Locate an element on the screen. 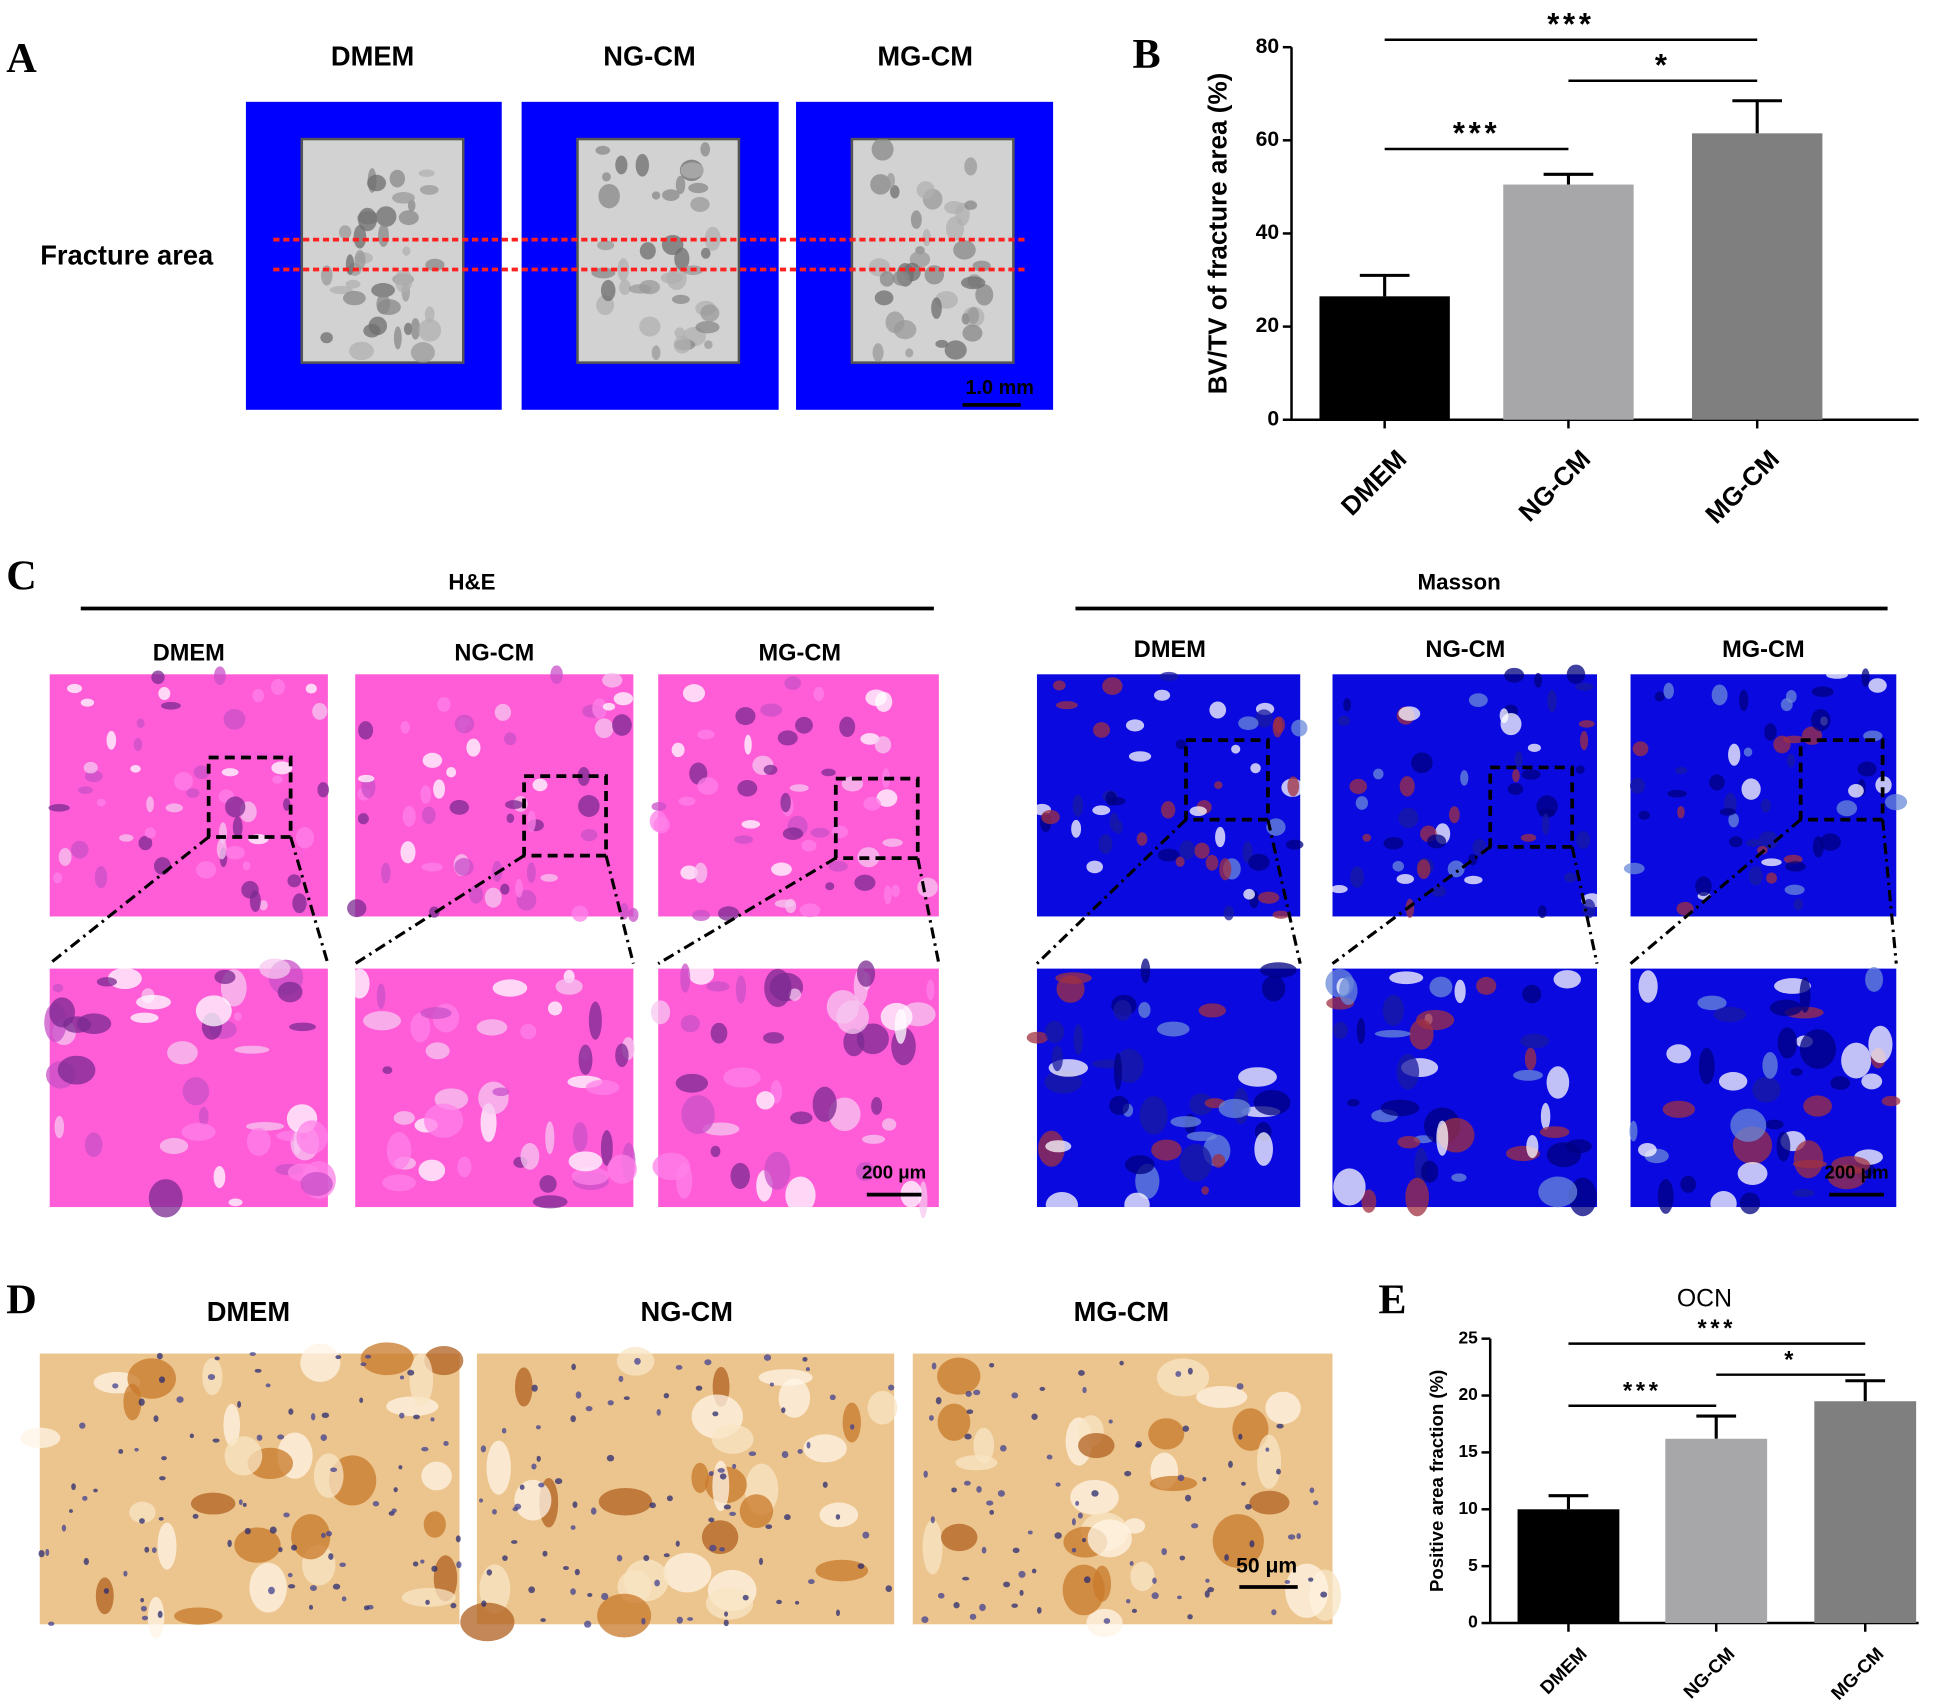 This screenshot has width=1946, height=1705. histology-image is located at coordinates (794, 1089).